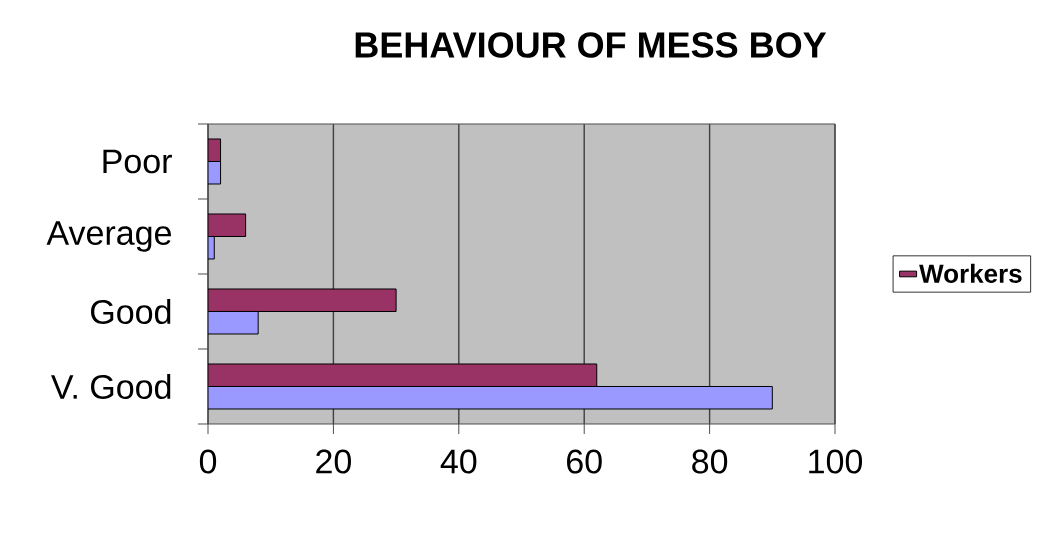 The image size is (1045, 541). Describe the element at coordinates (458, 461) in the screenshot. I see `x-tick-label: 40` at that location.